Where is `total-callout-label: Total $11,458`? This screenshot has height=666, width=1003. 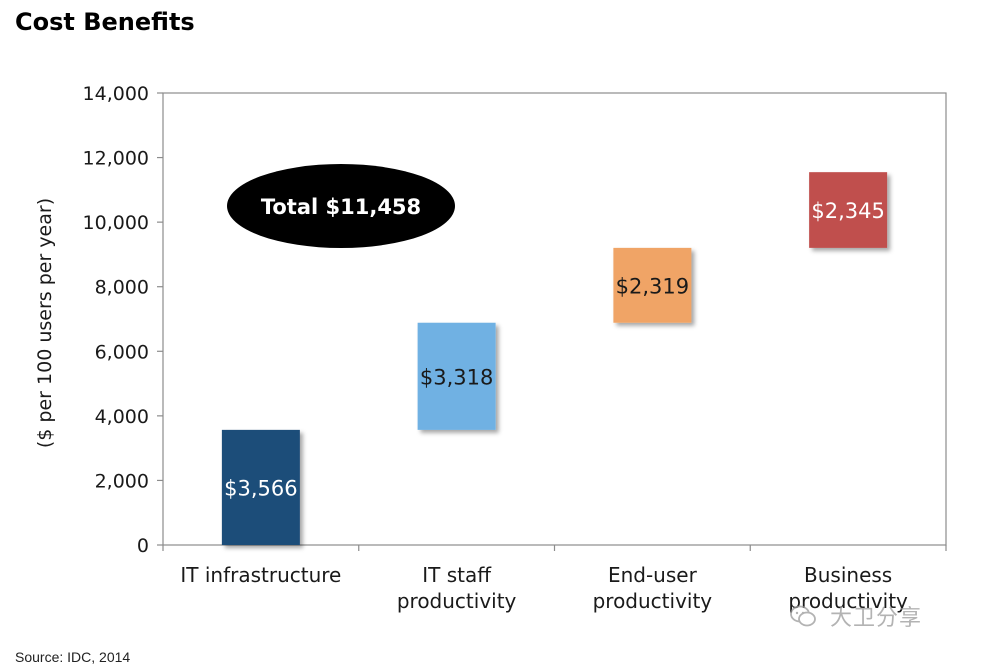 total-callout-label: Total $11,458 is located at coordinates (341, 207).